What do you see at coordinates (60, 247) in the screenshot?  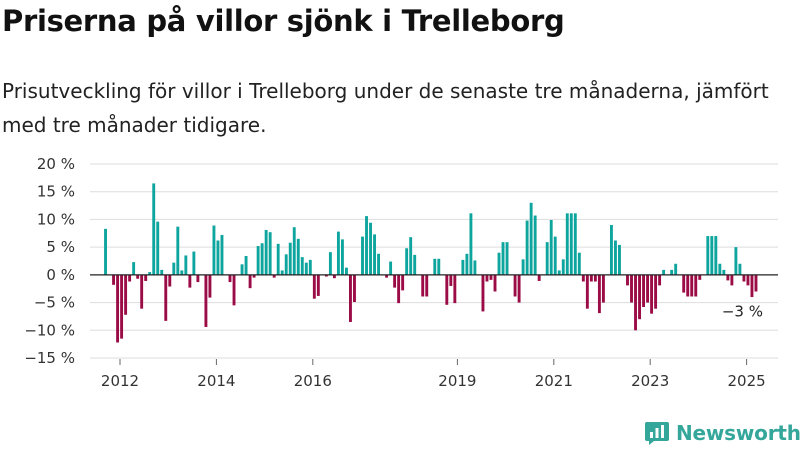 I see `y-tick-label: 5 %` at bounding box center [60, 247].